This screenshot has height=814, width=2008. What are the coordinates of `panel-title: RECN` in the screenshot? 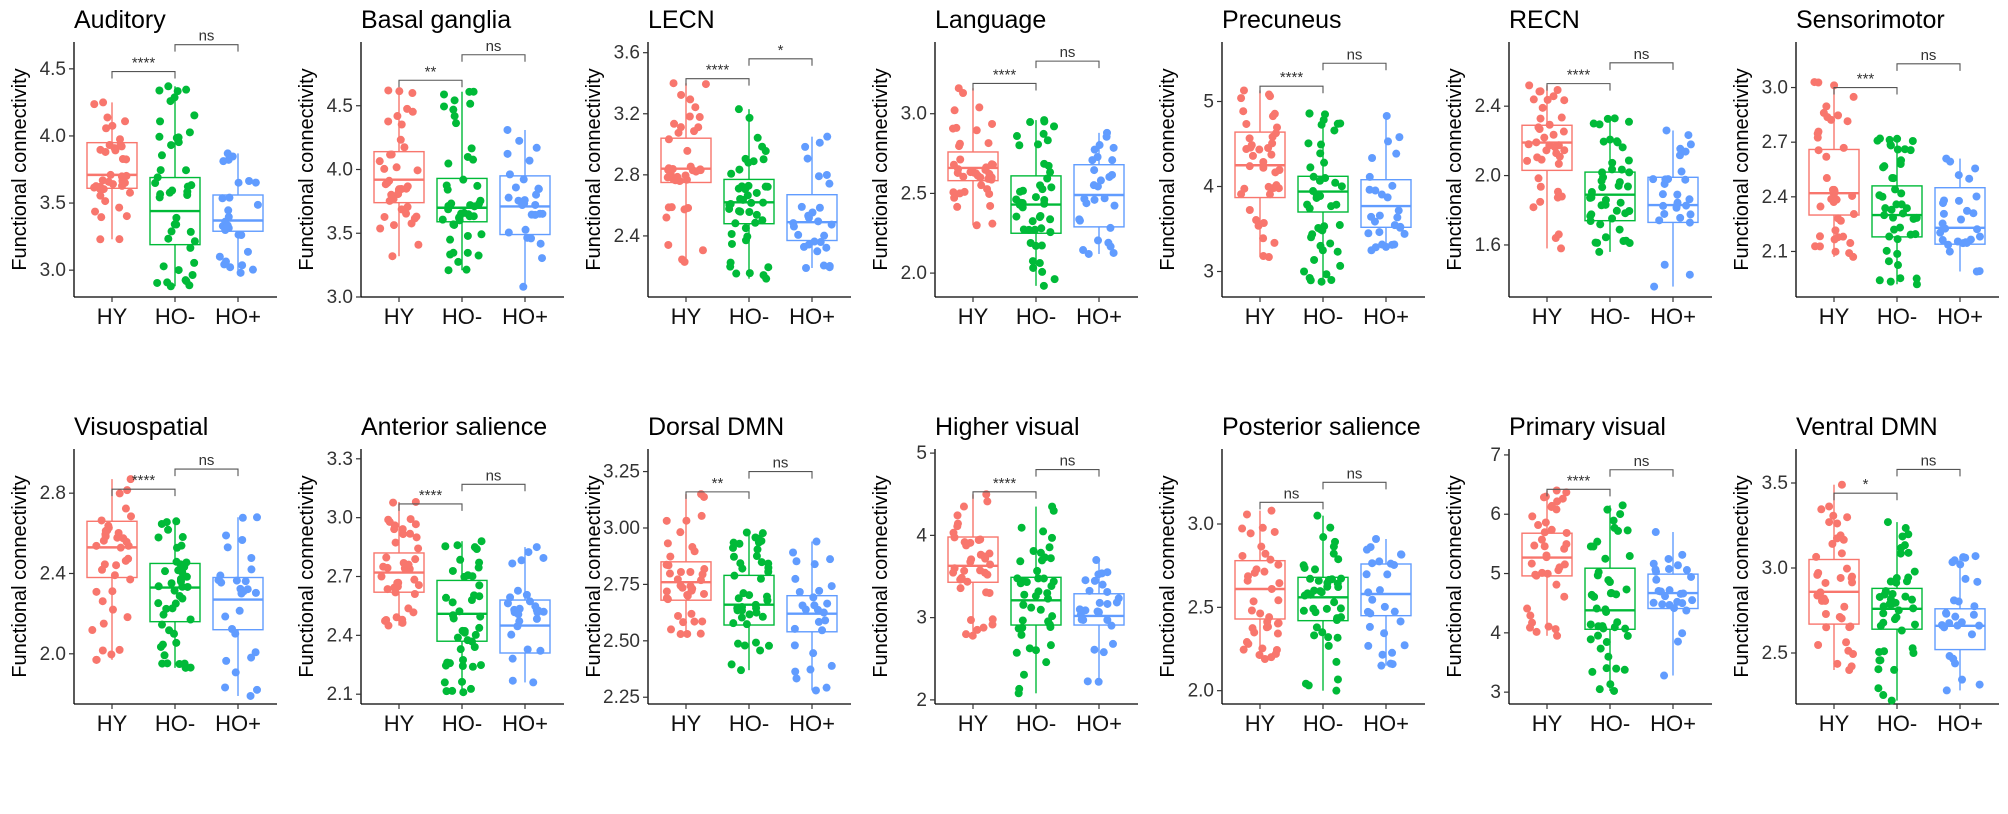 It's located at (1544, 20).